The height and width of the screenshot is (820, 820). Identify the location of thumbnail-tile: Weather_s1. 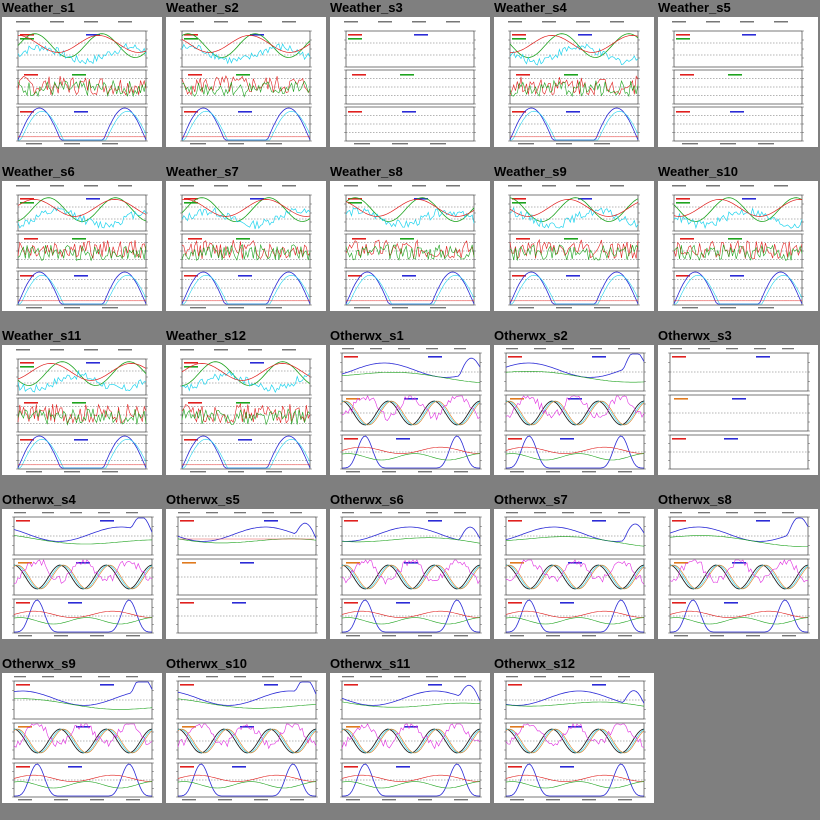
(82, 82).